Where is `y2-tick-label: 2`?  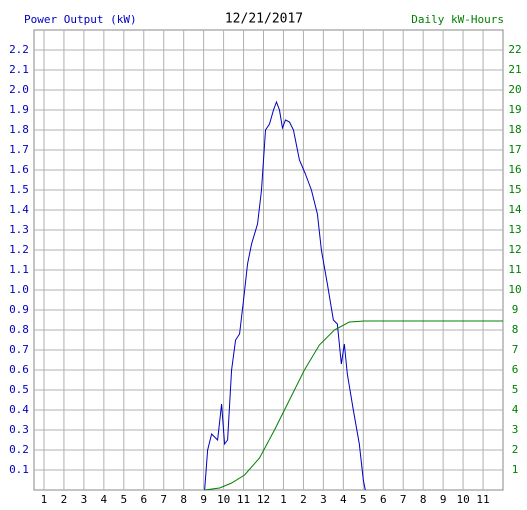 y2-tick-label: 2 is located at coordinates (515, 449).